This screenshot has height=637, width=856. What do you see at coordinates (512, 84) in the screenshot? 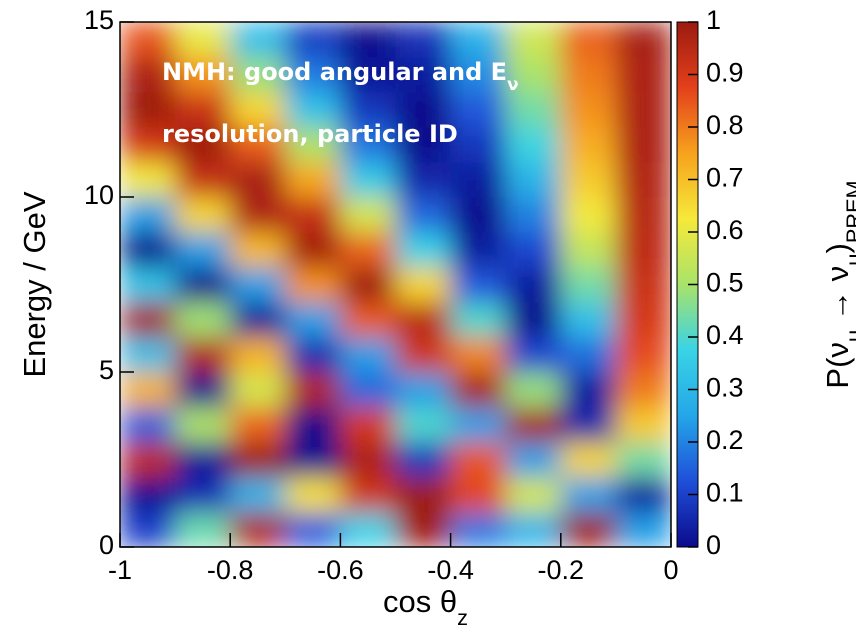
I see `subscript: ν` at bounding box center [512, 84].